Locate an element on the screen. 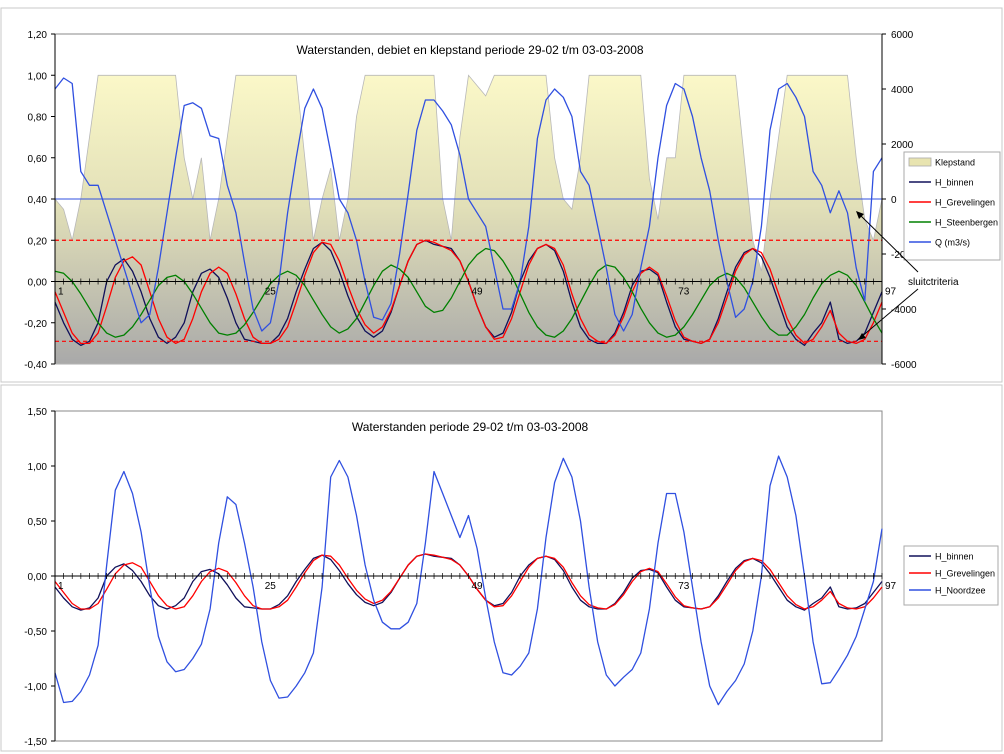 The image size is (1004, 754). y2-tick-label: -4000 is located at coordinates (904, 310).